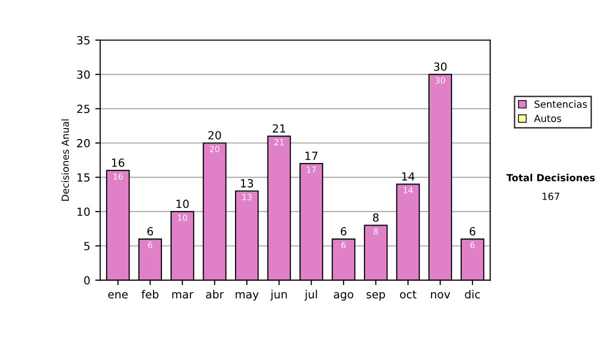 The height and width of the screenshot is (340, 600). What do you see at coordinates (183, 295) in the screenshot?
I see `x-tick-label: mar` at bounding box center [183, 295].